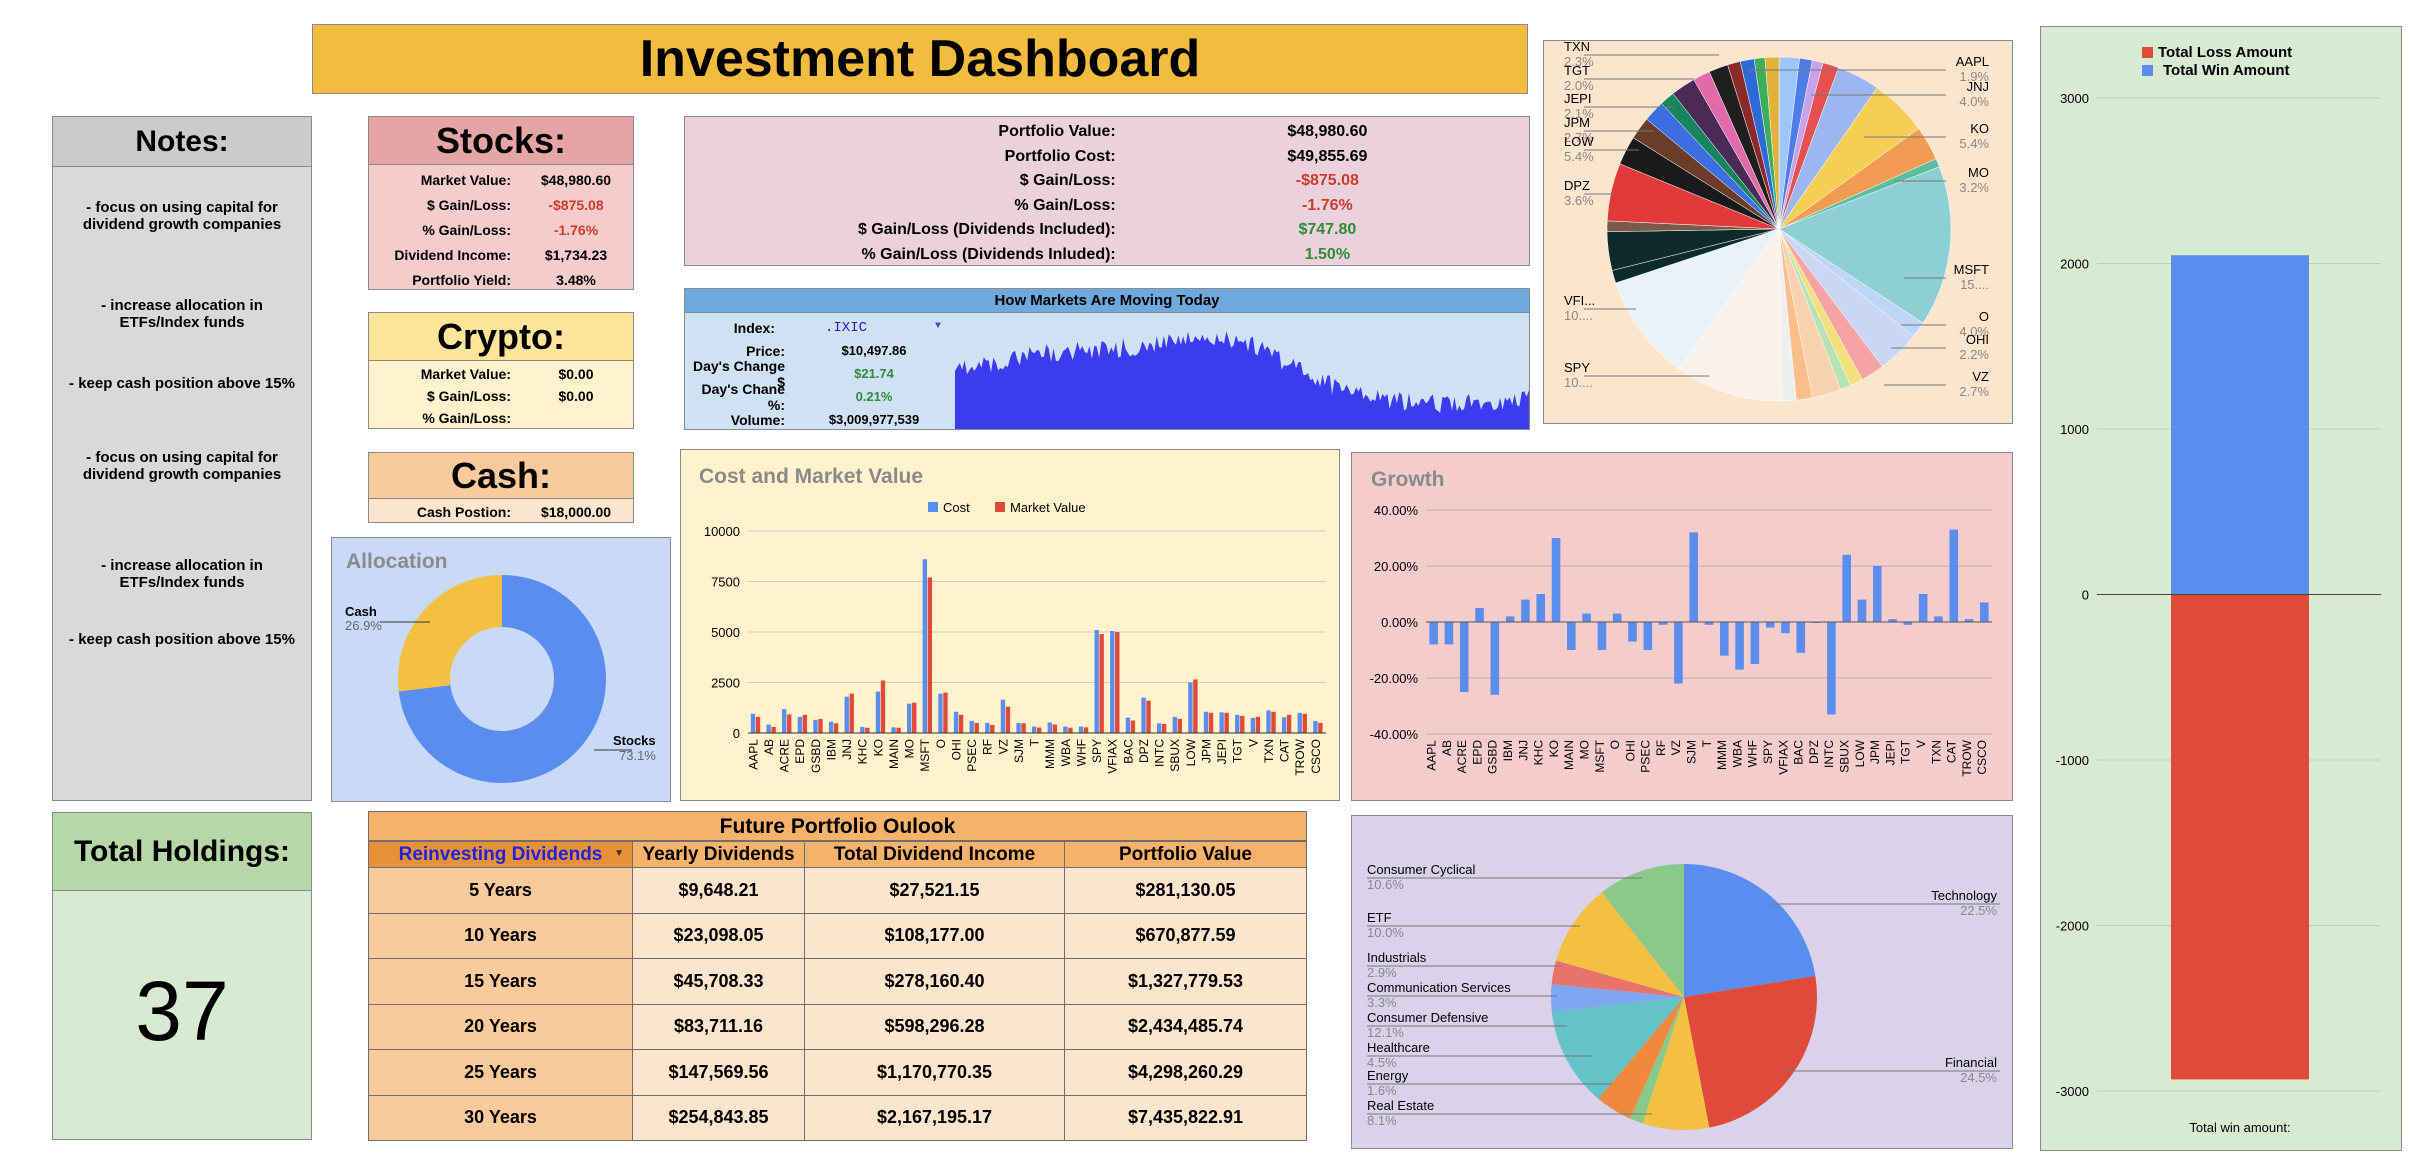 The image size is (2416, 1160). Describe the element at coordinates (501, 418) in the screenshot. I see `kv-row: % Gain/Loss:` at that location.